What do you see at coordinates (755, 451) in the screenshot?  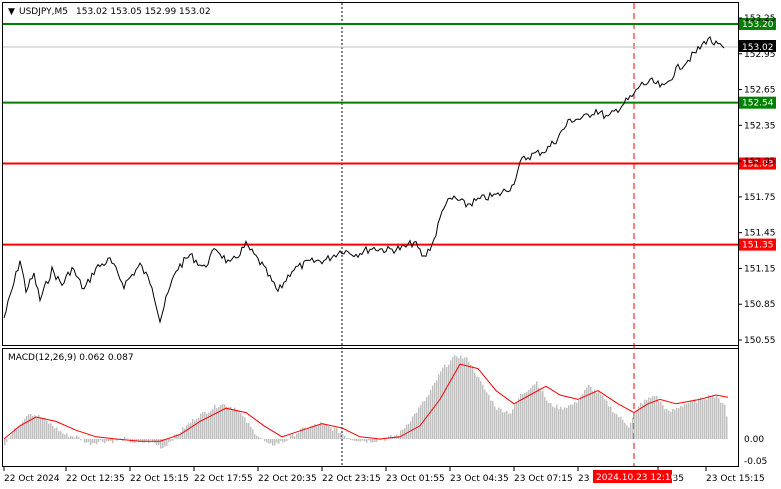 I see `macd-scale: 0.00 -0.05` at bounding box center [755, 451].